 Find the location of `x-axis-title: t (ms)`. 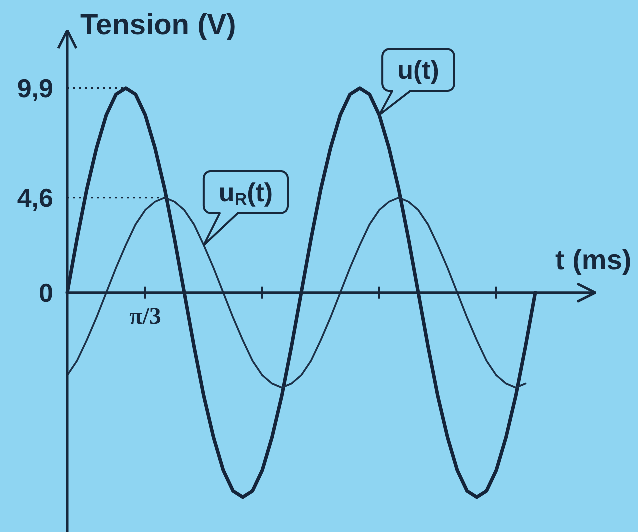

x-axis-title: t (ms) is located at coordinates (594, 260).